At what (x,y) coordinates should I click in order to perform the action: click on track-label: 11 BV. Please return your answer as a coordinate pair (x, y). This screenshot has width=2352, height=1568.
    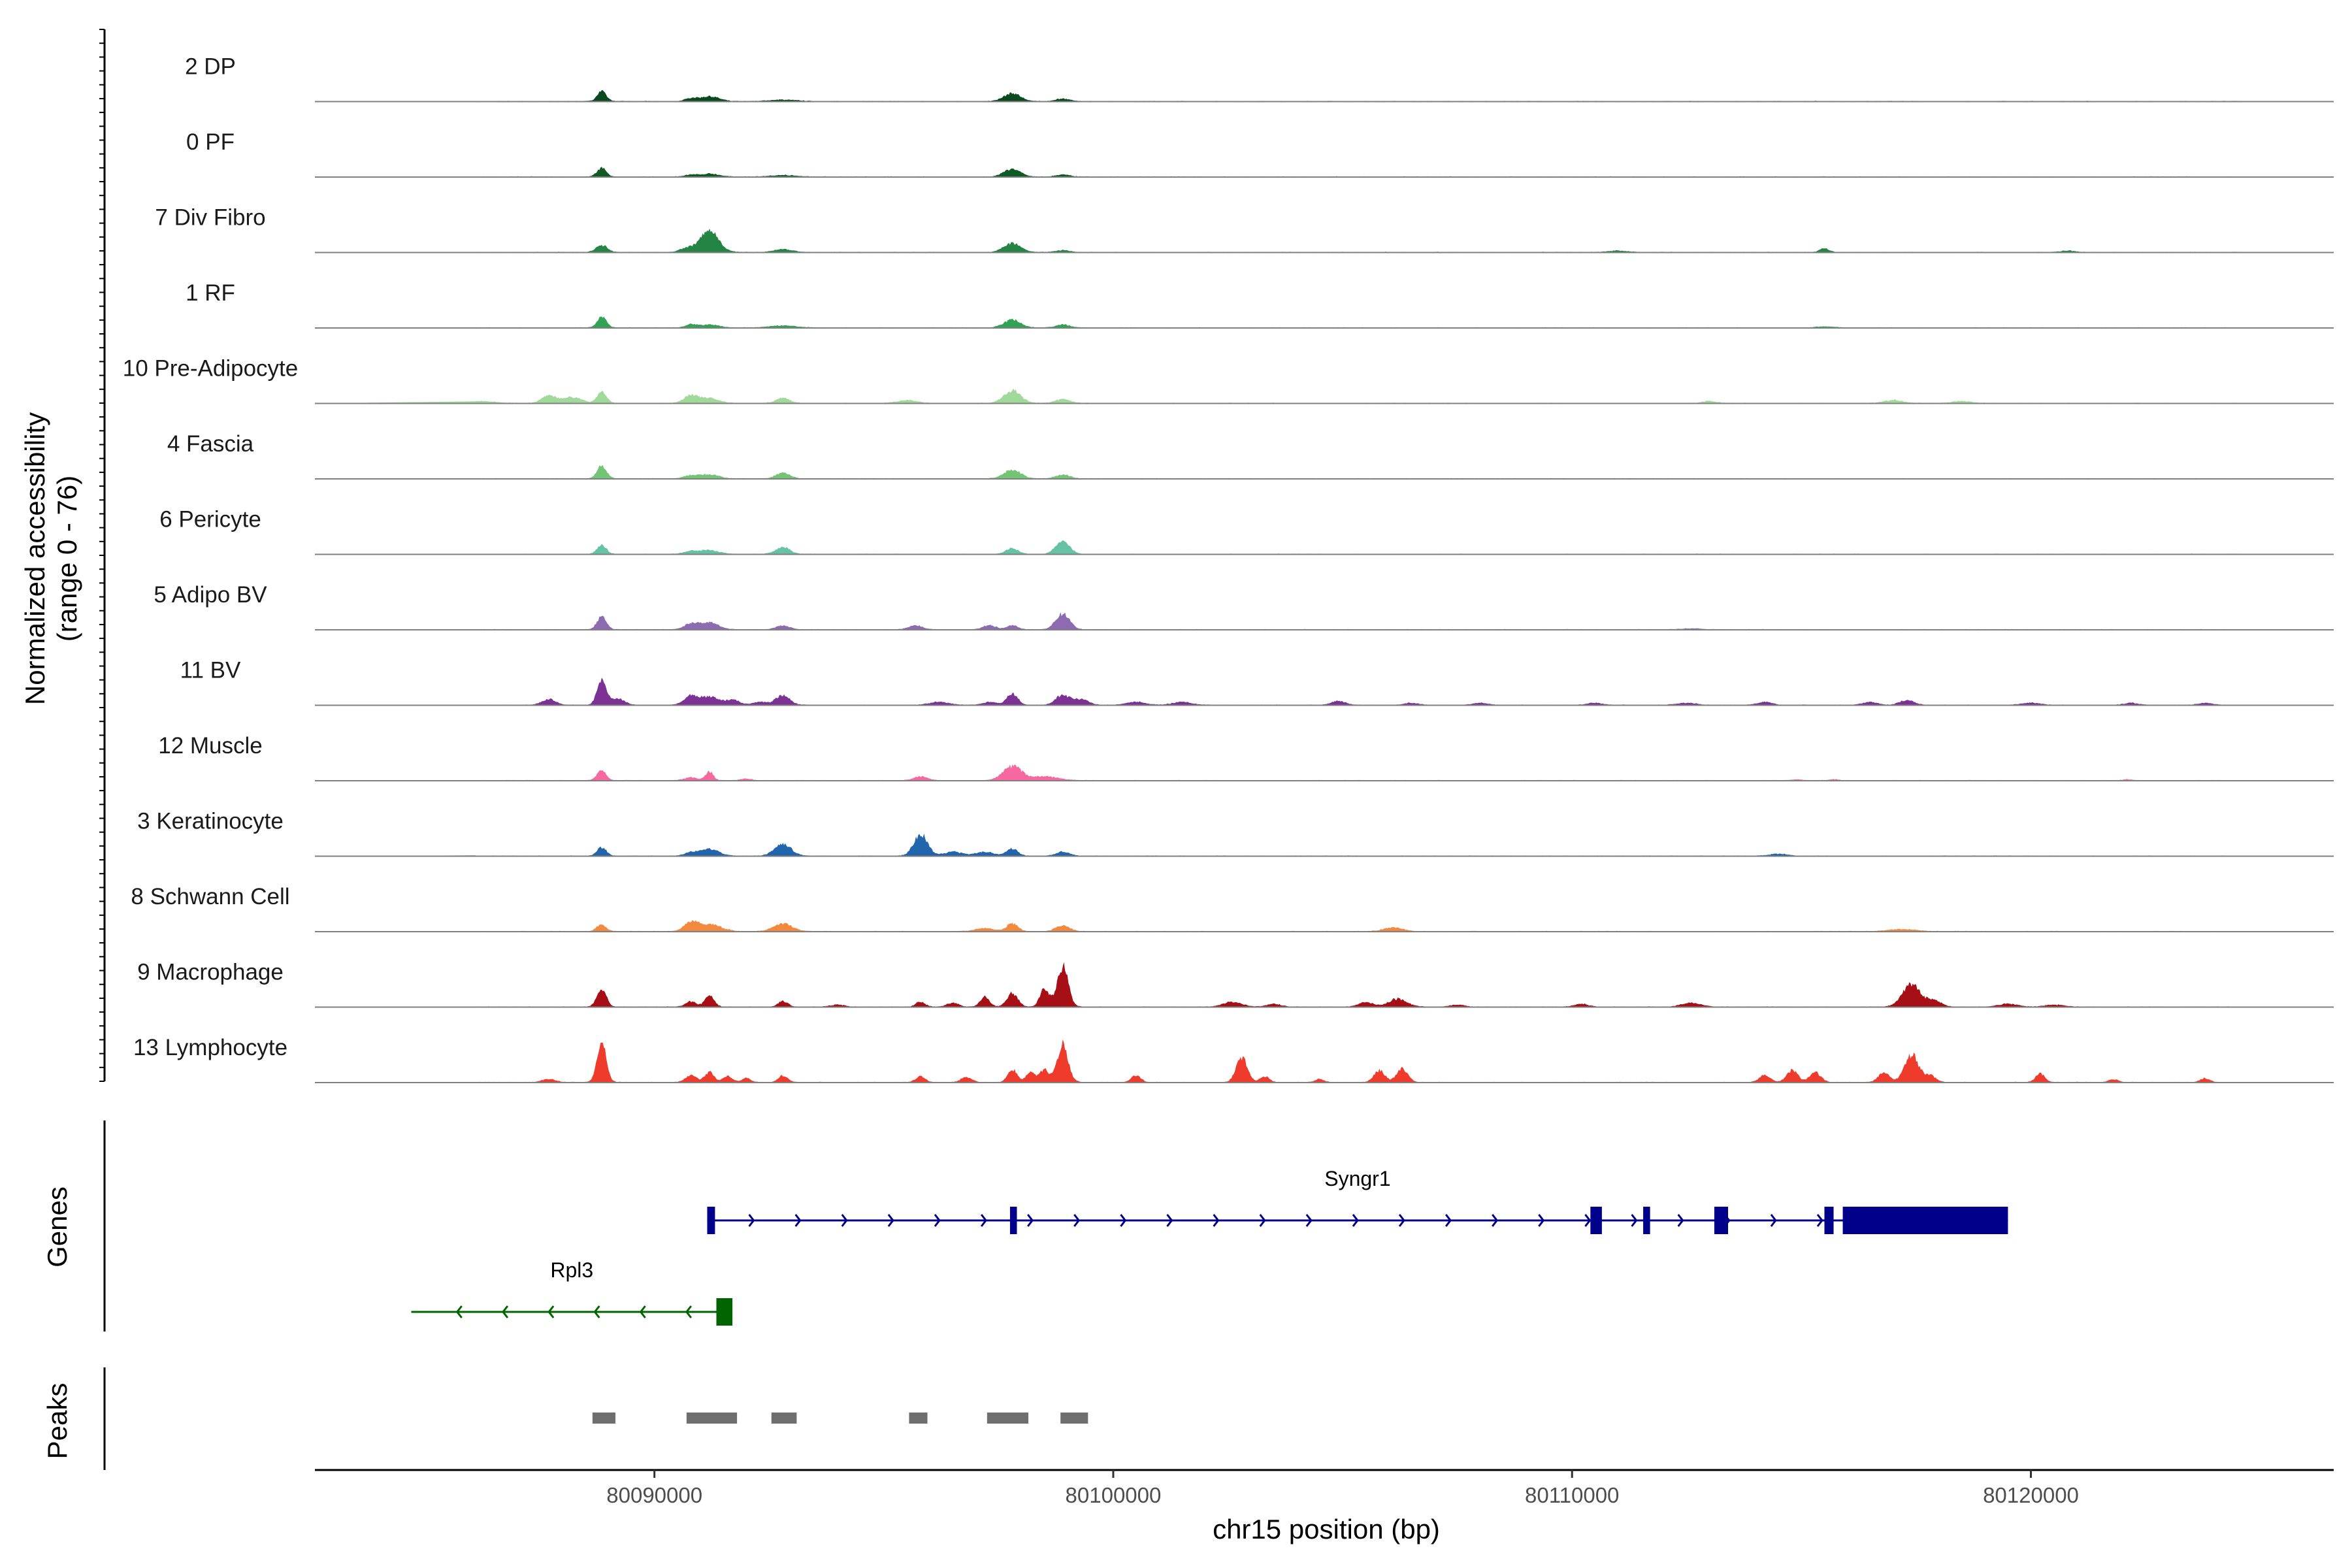
    Looking at the image, I should click on (210, 670).